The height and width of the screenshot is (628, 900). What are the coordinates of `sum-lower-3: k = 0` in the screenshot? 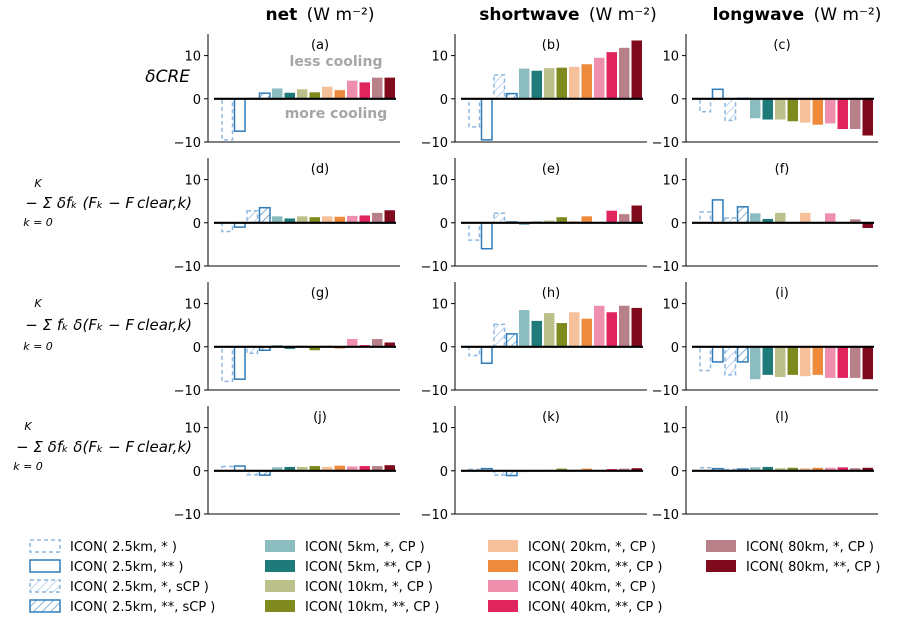 It's located at (38, 346).